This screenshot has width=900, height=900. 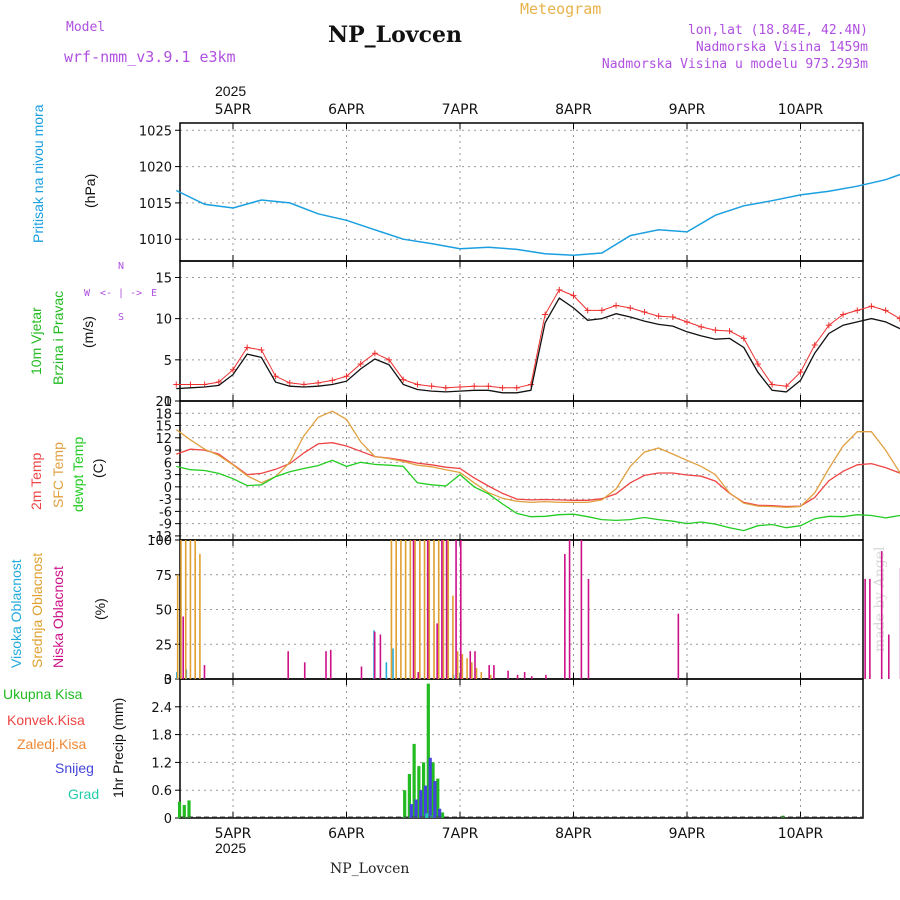 I want to click on precip-panel: 0 0.6 1.2 1.8 2.4 3, so click(x=507, y=750).